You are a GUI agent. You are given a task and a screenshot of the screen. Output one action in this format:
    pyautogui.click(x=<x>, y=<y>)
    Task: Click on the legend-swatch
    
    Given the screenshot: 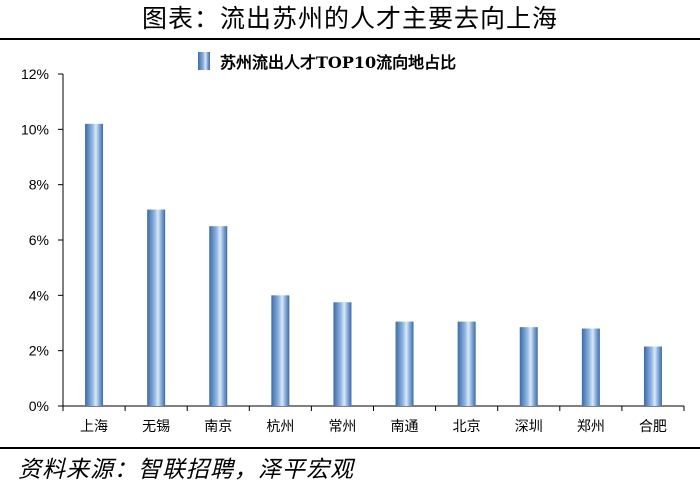 What is the action you would take?
    pyautogui.click(x=204, y=61)
    